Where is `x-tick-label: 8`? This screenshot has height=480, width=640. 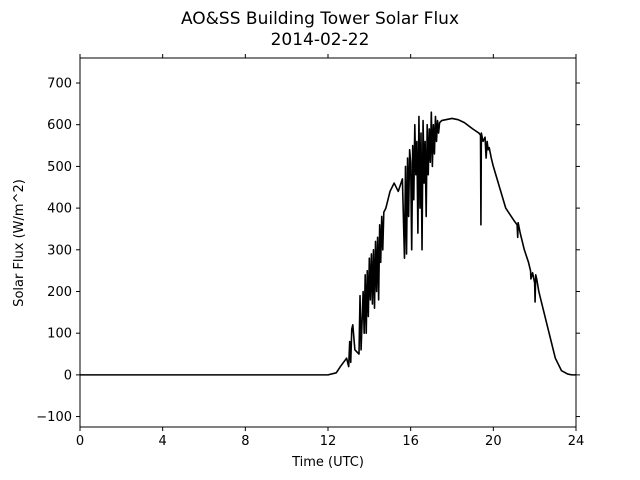
x-tick-label: 8 is located at coordinates (245, 441).